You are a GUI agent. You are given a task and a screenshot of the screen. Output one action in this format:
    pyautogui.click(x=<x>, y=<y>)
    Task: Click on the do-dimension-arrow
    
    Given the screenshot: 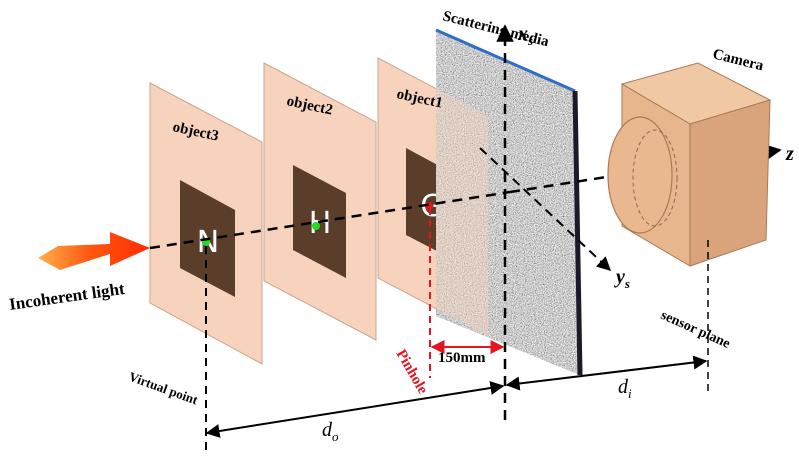 What is the action you would take?
    pyautogui.click(x=355, y=409)
    